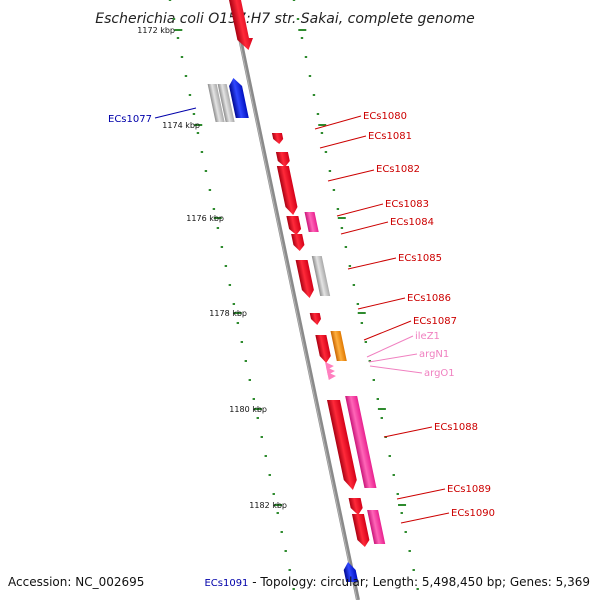  I want to click on gene-label-ecs1081: ECs1081, so click(390, 136).